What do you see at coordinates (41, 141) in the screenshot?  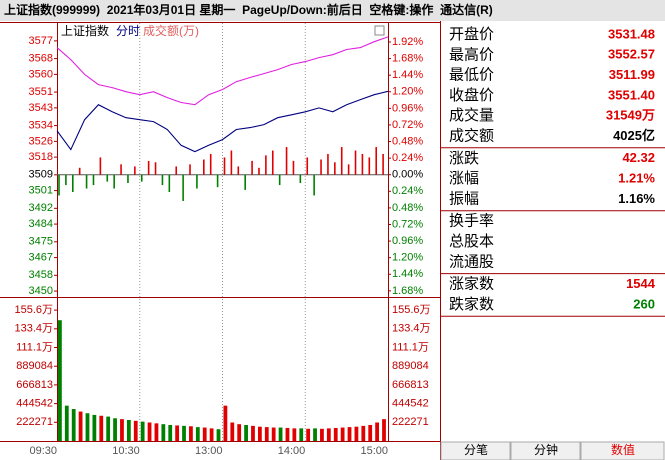 I see `y-tick-label: 3526` at bounding box center [41, 141].